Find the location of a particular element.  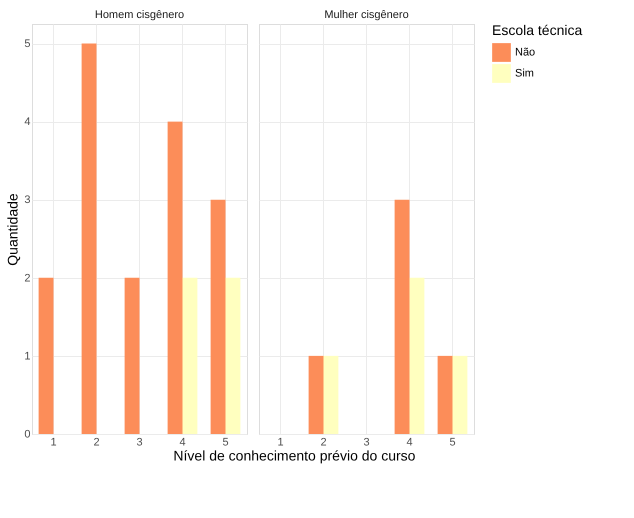

legend-label: Sim is located at coordinates (524, 74).